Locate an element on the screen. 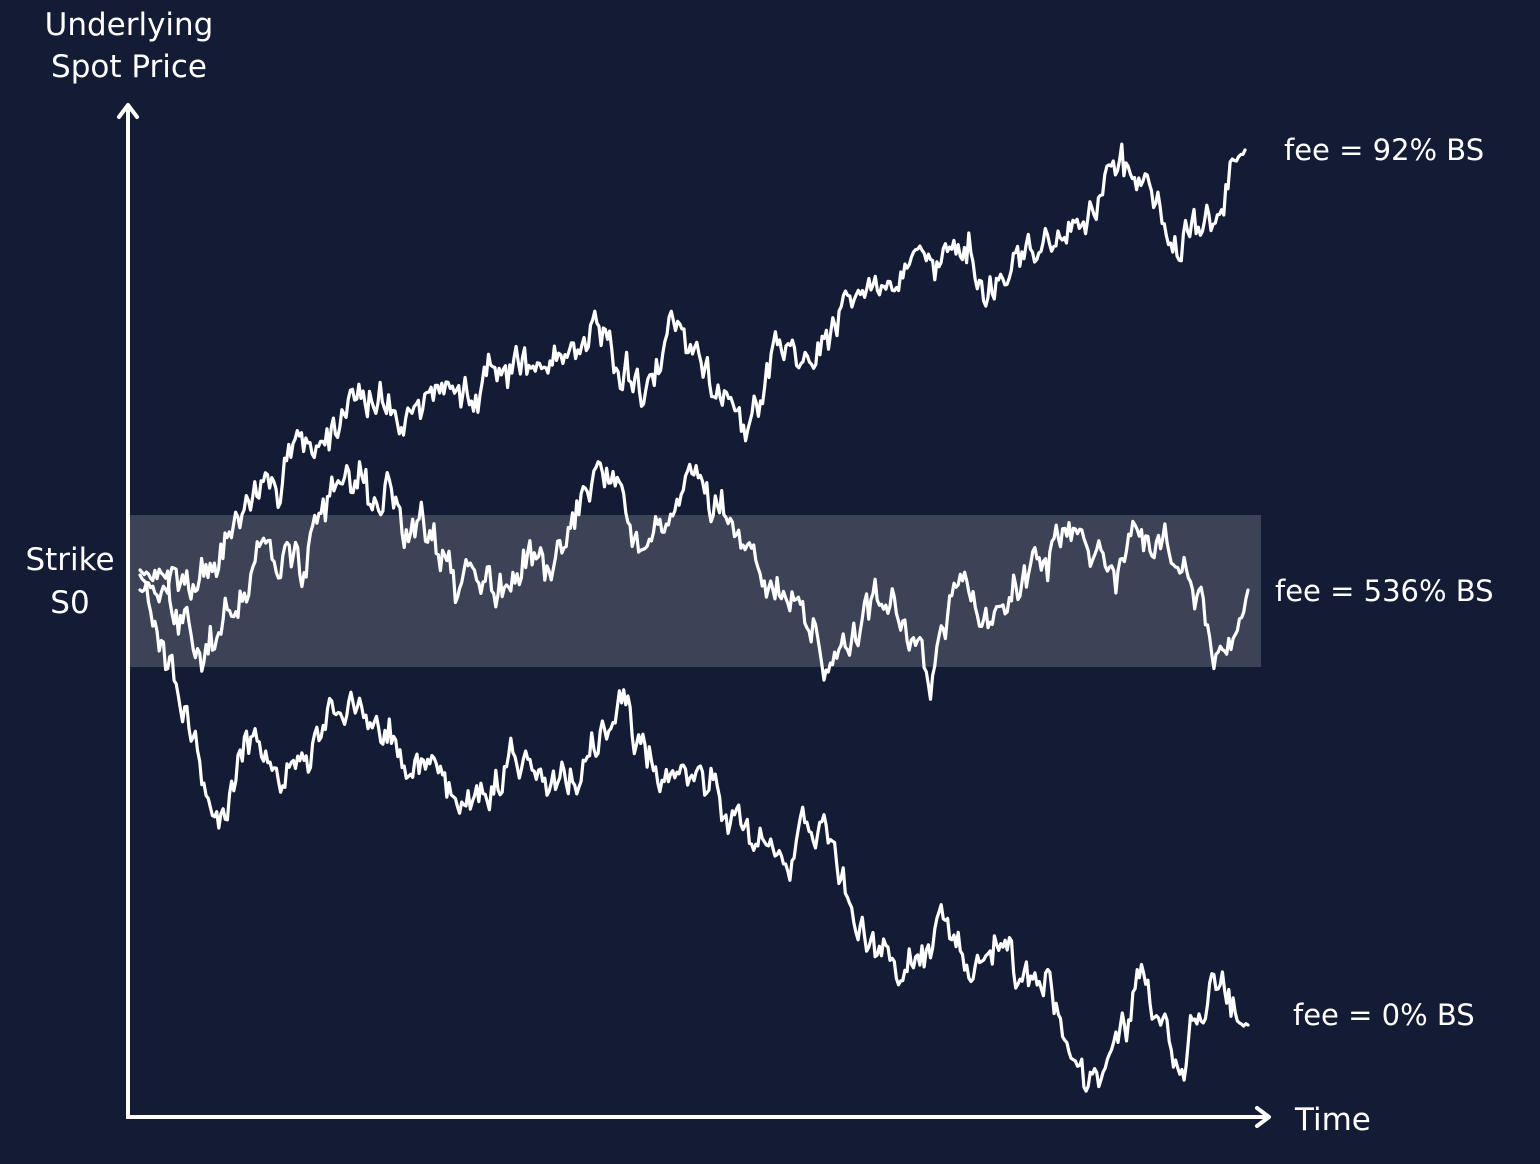 Image resolution: width=1540 pixels, height=1164 pixels. path-label-lower: fee = 0% BS is located at coordinates (1384, 1015).